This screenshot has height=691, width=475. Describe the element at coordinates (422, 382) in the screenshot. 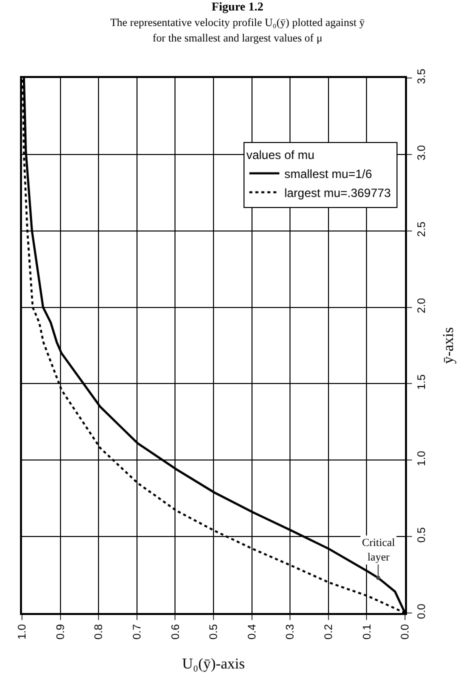

I see `y-tick-label: 1.5` at that location.